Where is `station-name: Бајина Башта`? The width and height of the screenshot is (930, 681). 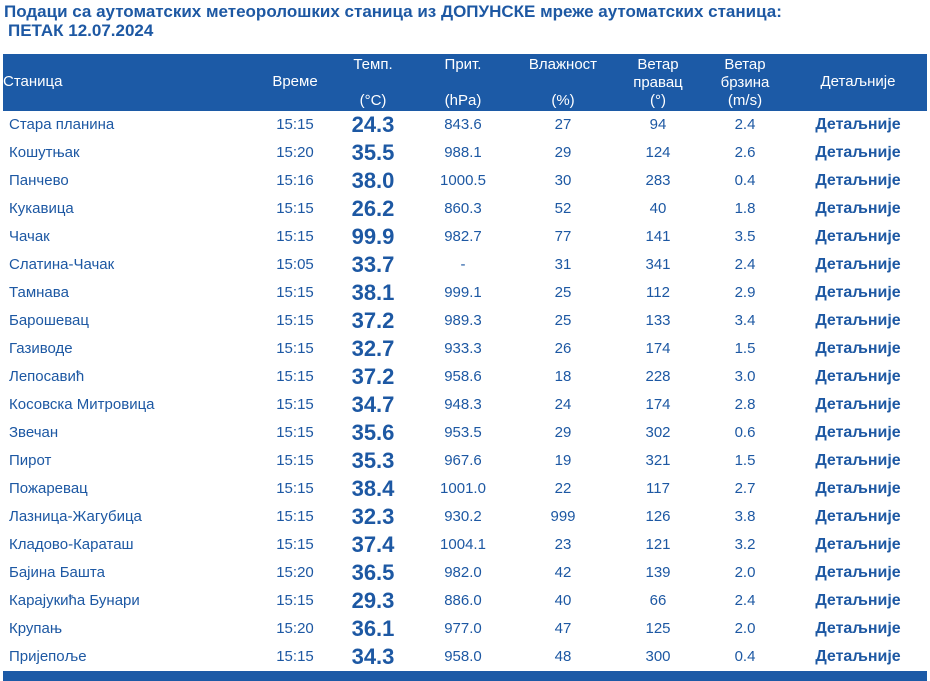
station-name: Бајина Башта is located at coordinates (57, 572).